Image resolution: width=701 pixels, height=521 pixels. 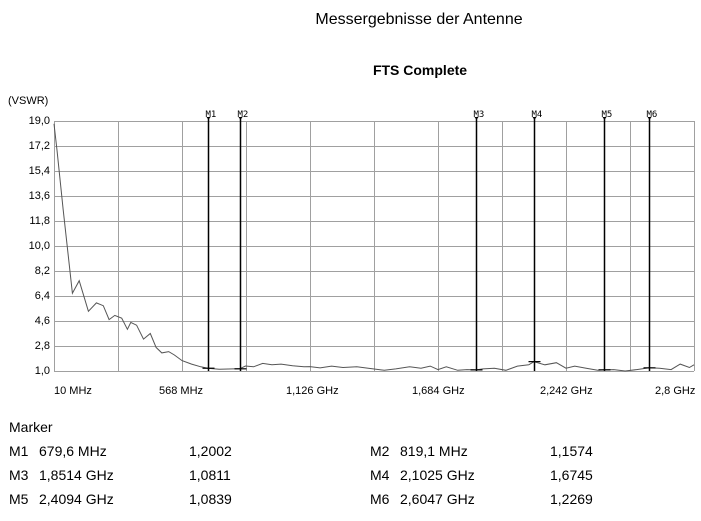 I want to click on marker-id: M2, so click(x=380, y=451).